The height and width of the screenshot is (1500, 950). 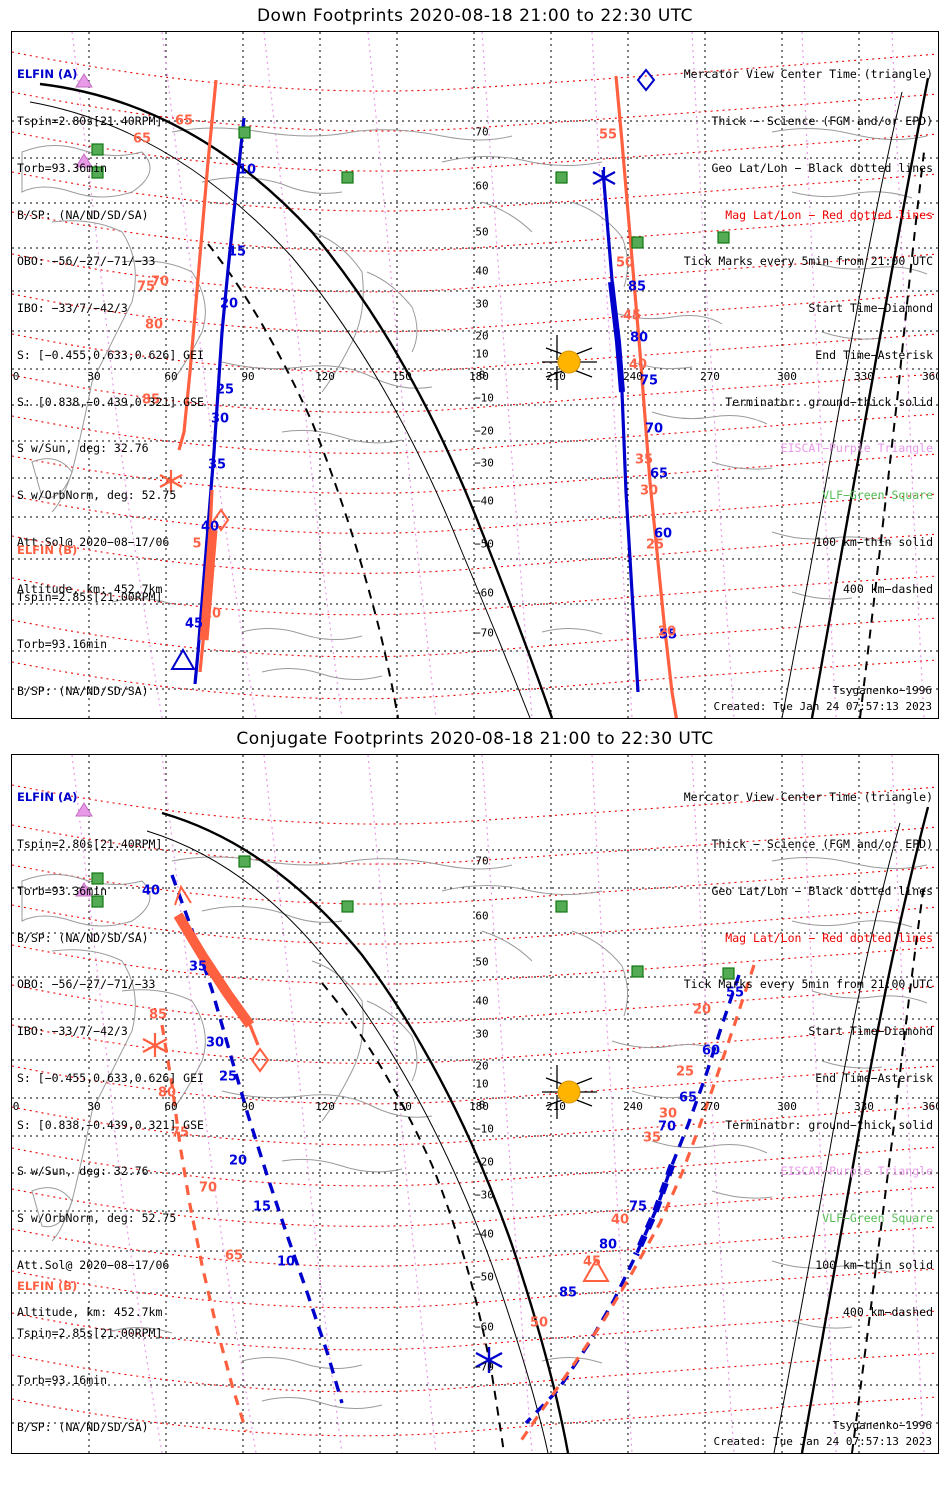 I want to click on legend-line-9: VLF−Green Square, so click(x=877, y=1218).